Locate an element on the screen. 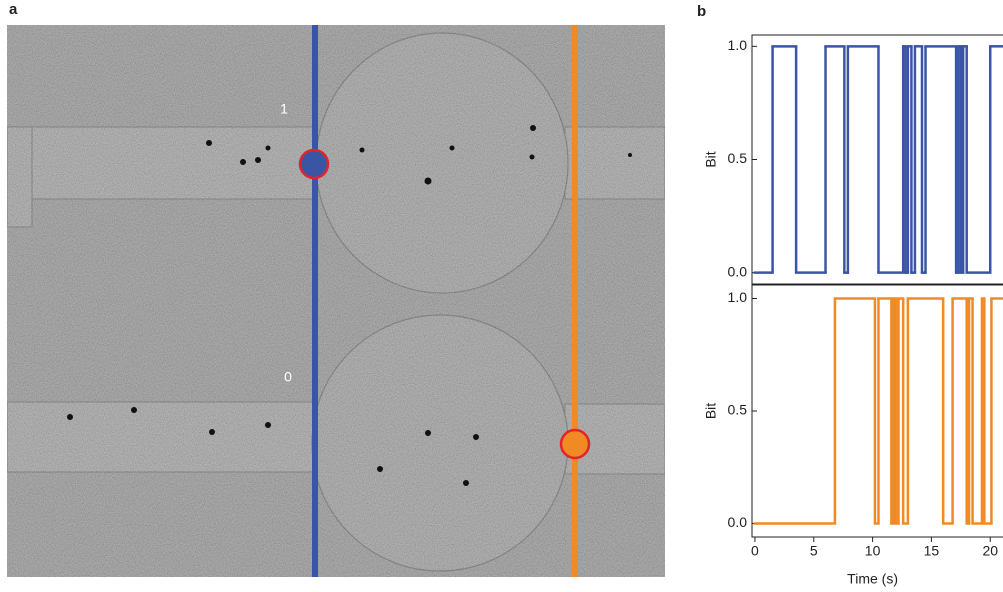  x-axis-label: Time (s) is located at coordinates (872, 579).